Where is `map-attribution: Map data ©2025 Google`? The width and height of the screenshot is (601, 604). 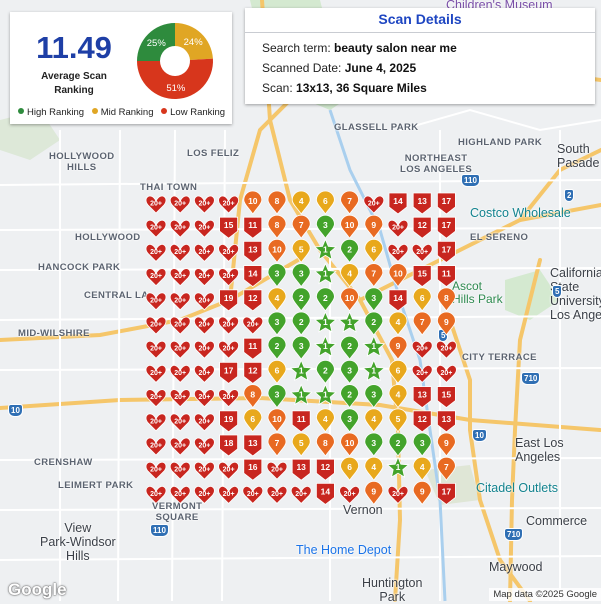
map-attribution: Map data ©2025 Google is located at coordinates (545, 594).